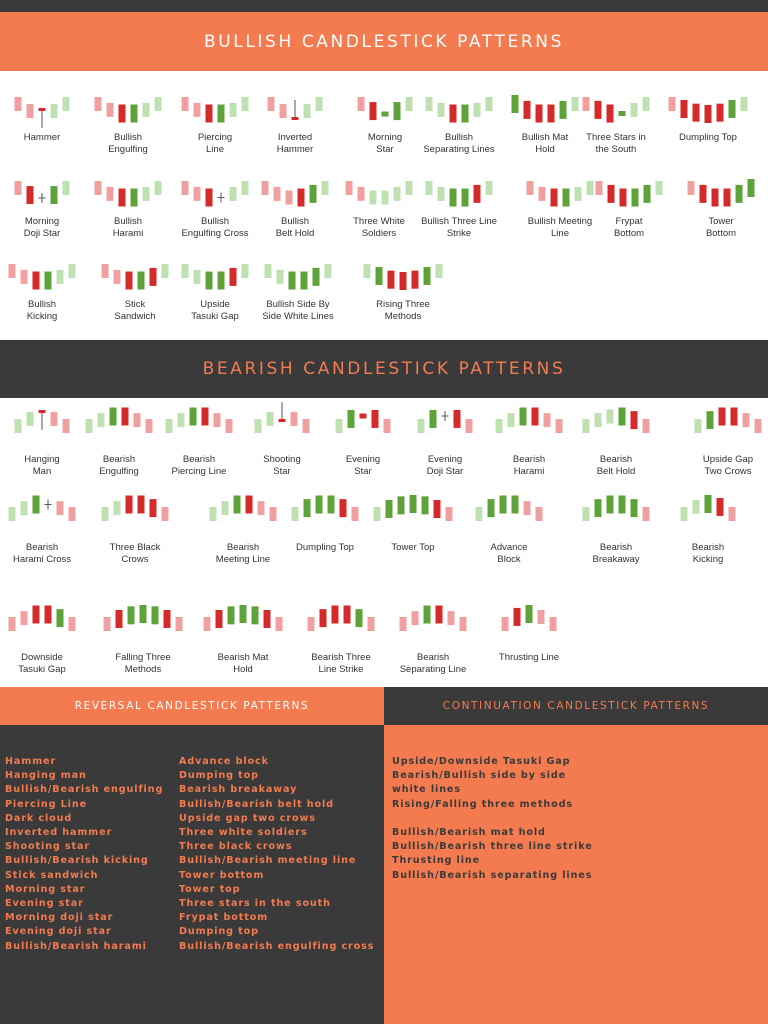 This screenshot has width=768, height=1024. What do you see at coordinates (42, 465) in the screenshot?
I see `pattern-label: Hanging Man` at bounding box center [42, 465].